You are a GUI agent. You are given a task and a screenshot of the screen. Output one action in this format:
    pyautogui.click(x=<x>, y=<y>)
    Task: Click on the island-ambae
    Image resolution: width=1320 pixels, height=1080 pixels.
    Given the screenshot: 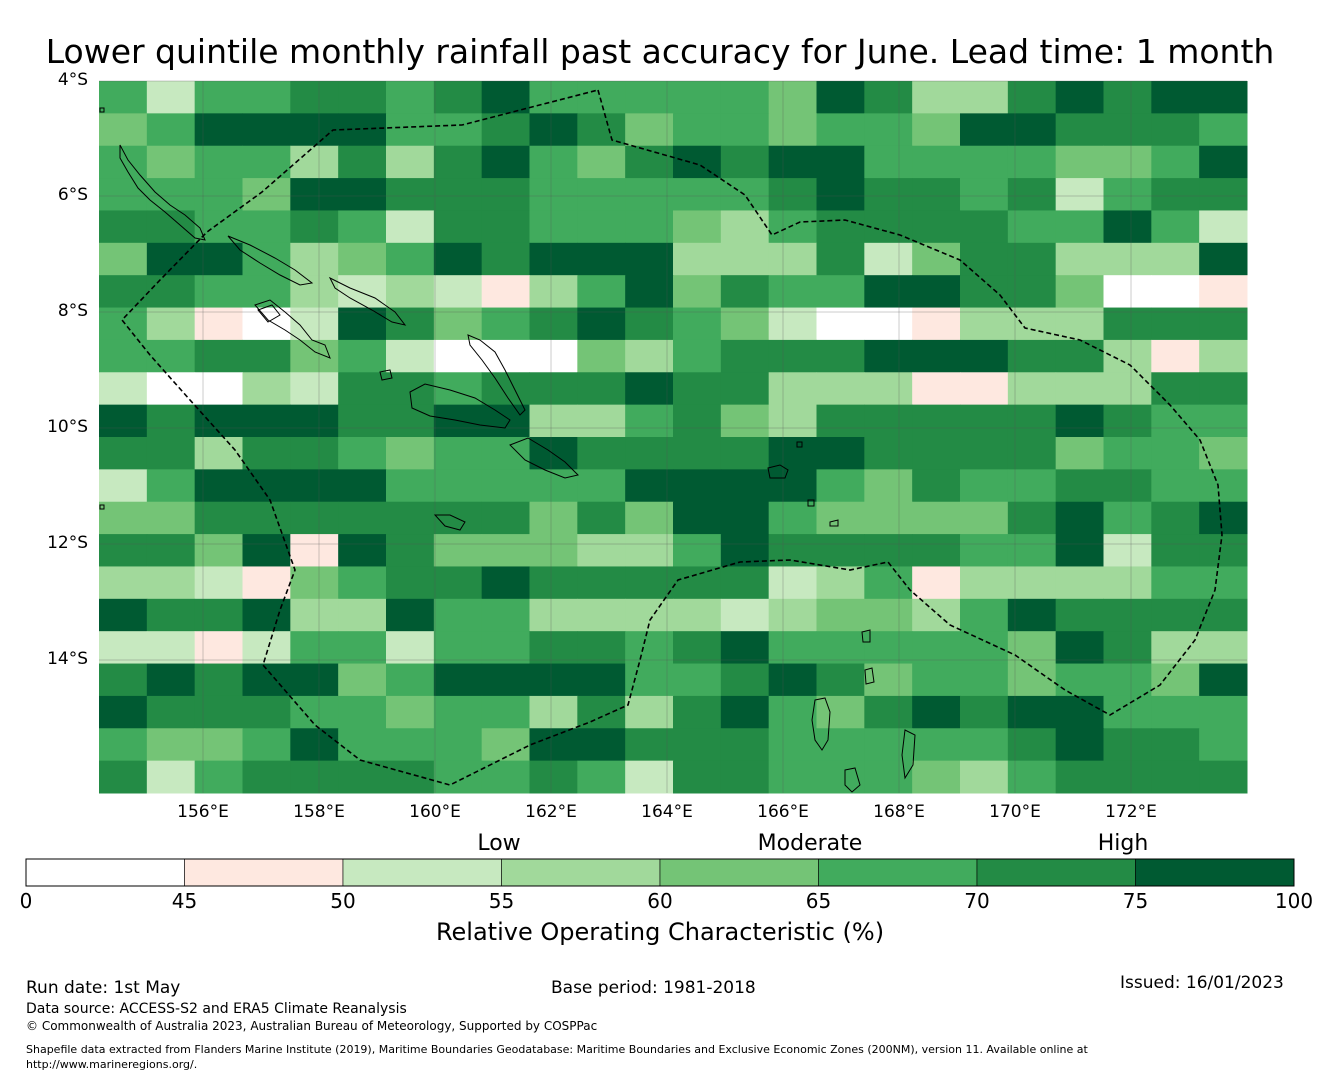 What is the action you would take?
    pyautogui.click(x=866, y=636)
    